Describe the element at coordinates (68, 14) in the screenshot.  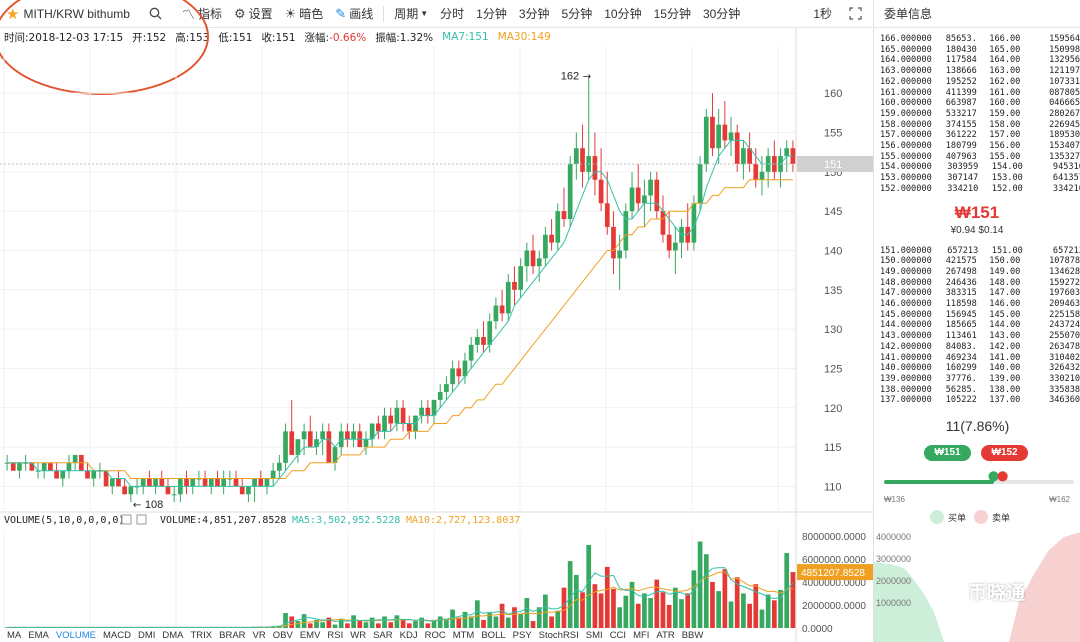
I see `favorite-pair: ★ MITH/KRW bithumb` at that location.